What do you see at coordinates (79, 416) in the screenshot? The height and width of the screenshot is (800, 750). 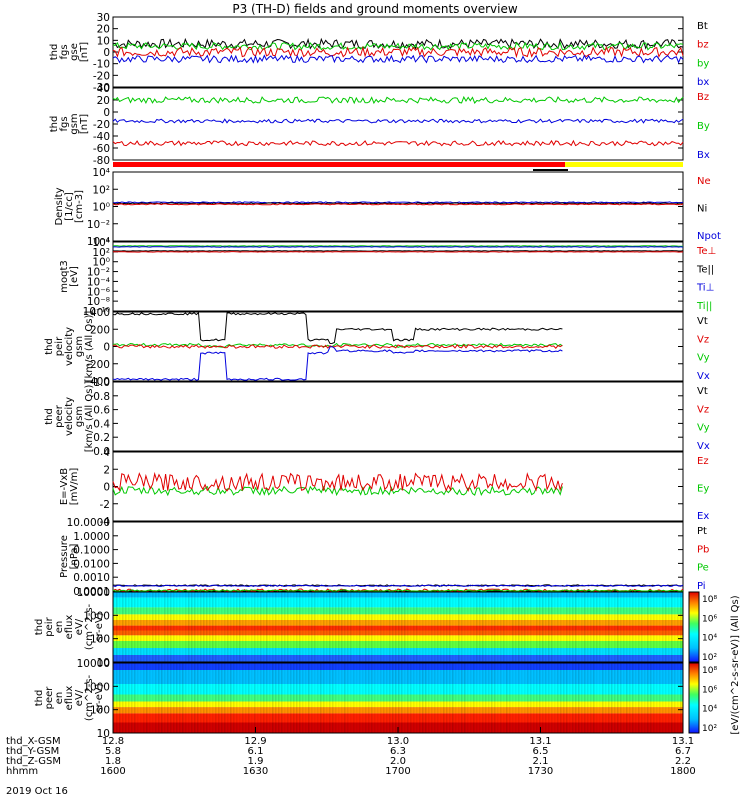 I see `y-axis-label-line: gsm` at bounding box center [79, 416].